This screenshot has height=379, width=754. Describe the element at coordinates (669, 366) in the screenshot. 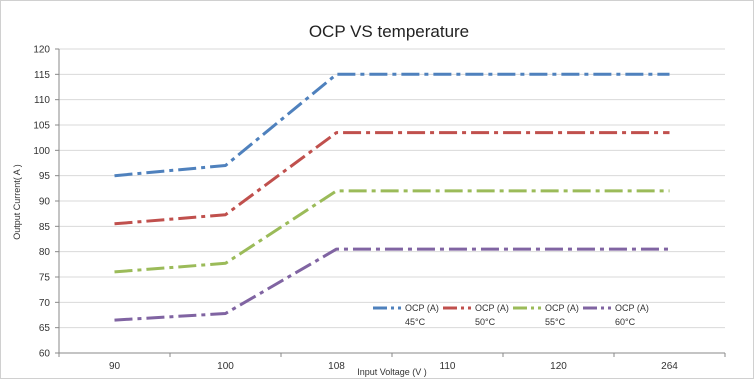

I see `x-tick-label: 264` at that location.